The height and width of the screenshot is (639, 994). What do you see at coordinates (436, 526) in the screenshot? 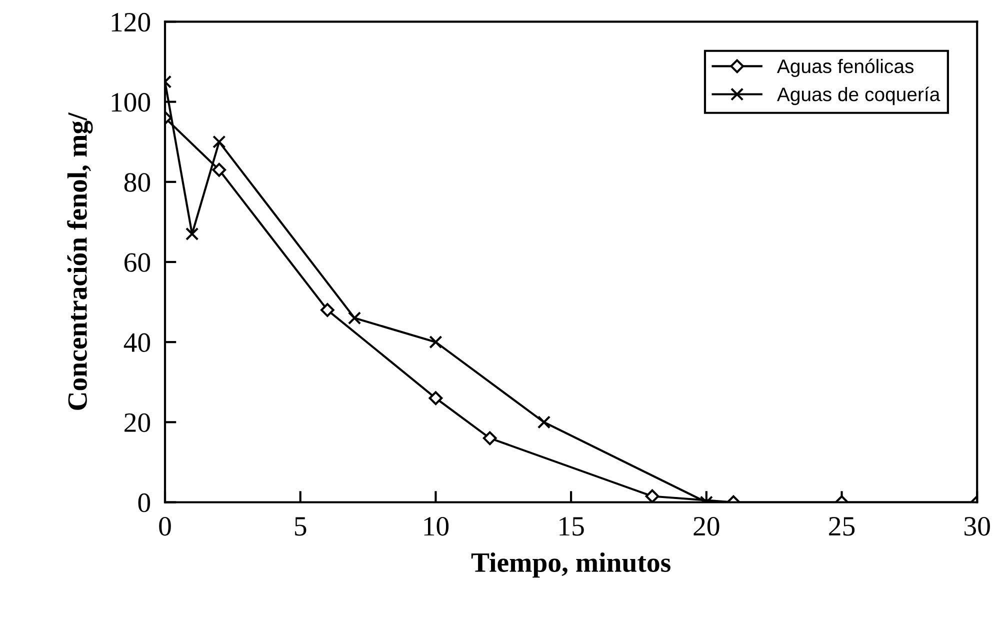
I see `x-tick-label: 10` at bounding box center [436, 526].